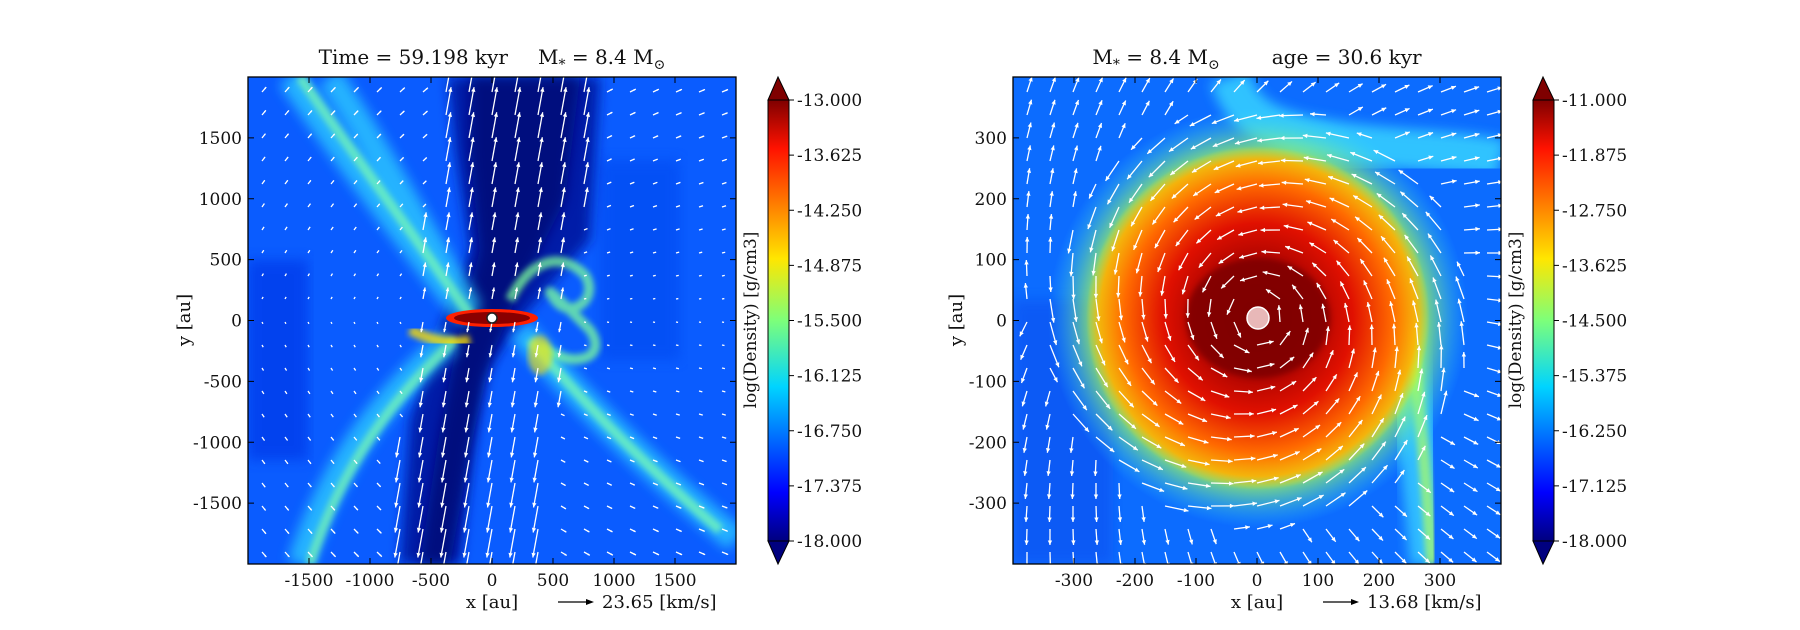  Describe the element at coordinates (1402, 602) in the screenshot. I see `vector-key-right: 13.68 [km/s]` at that location.